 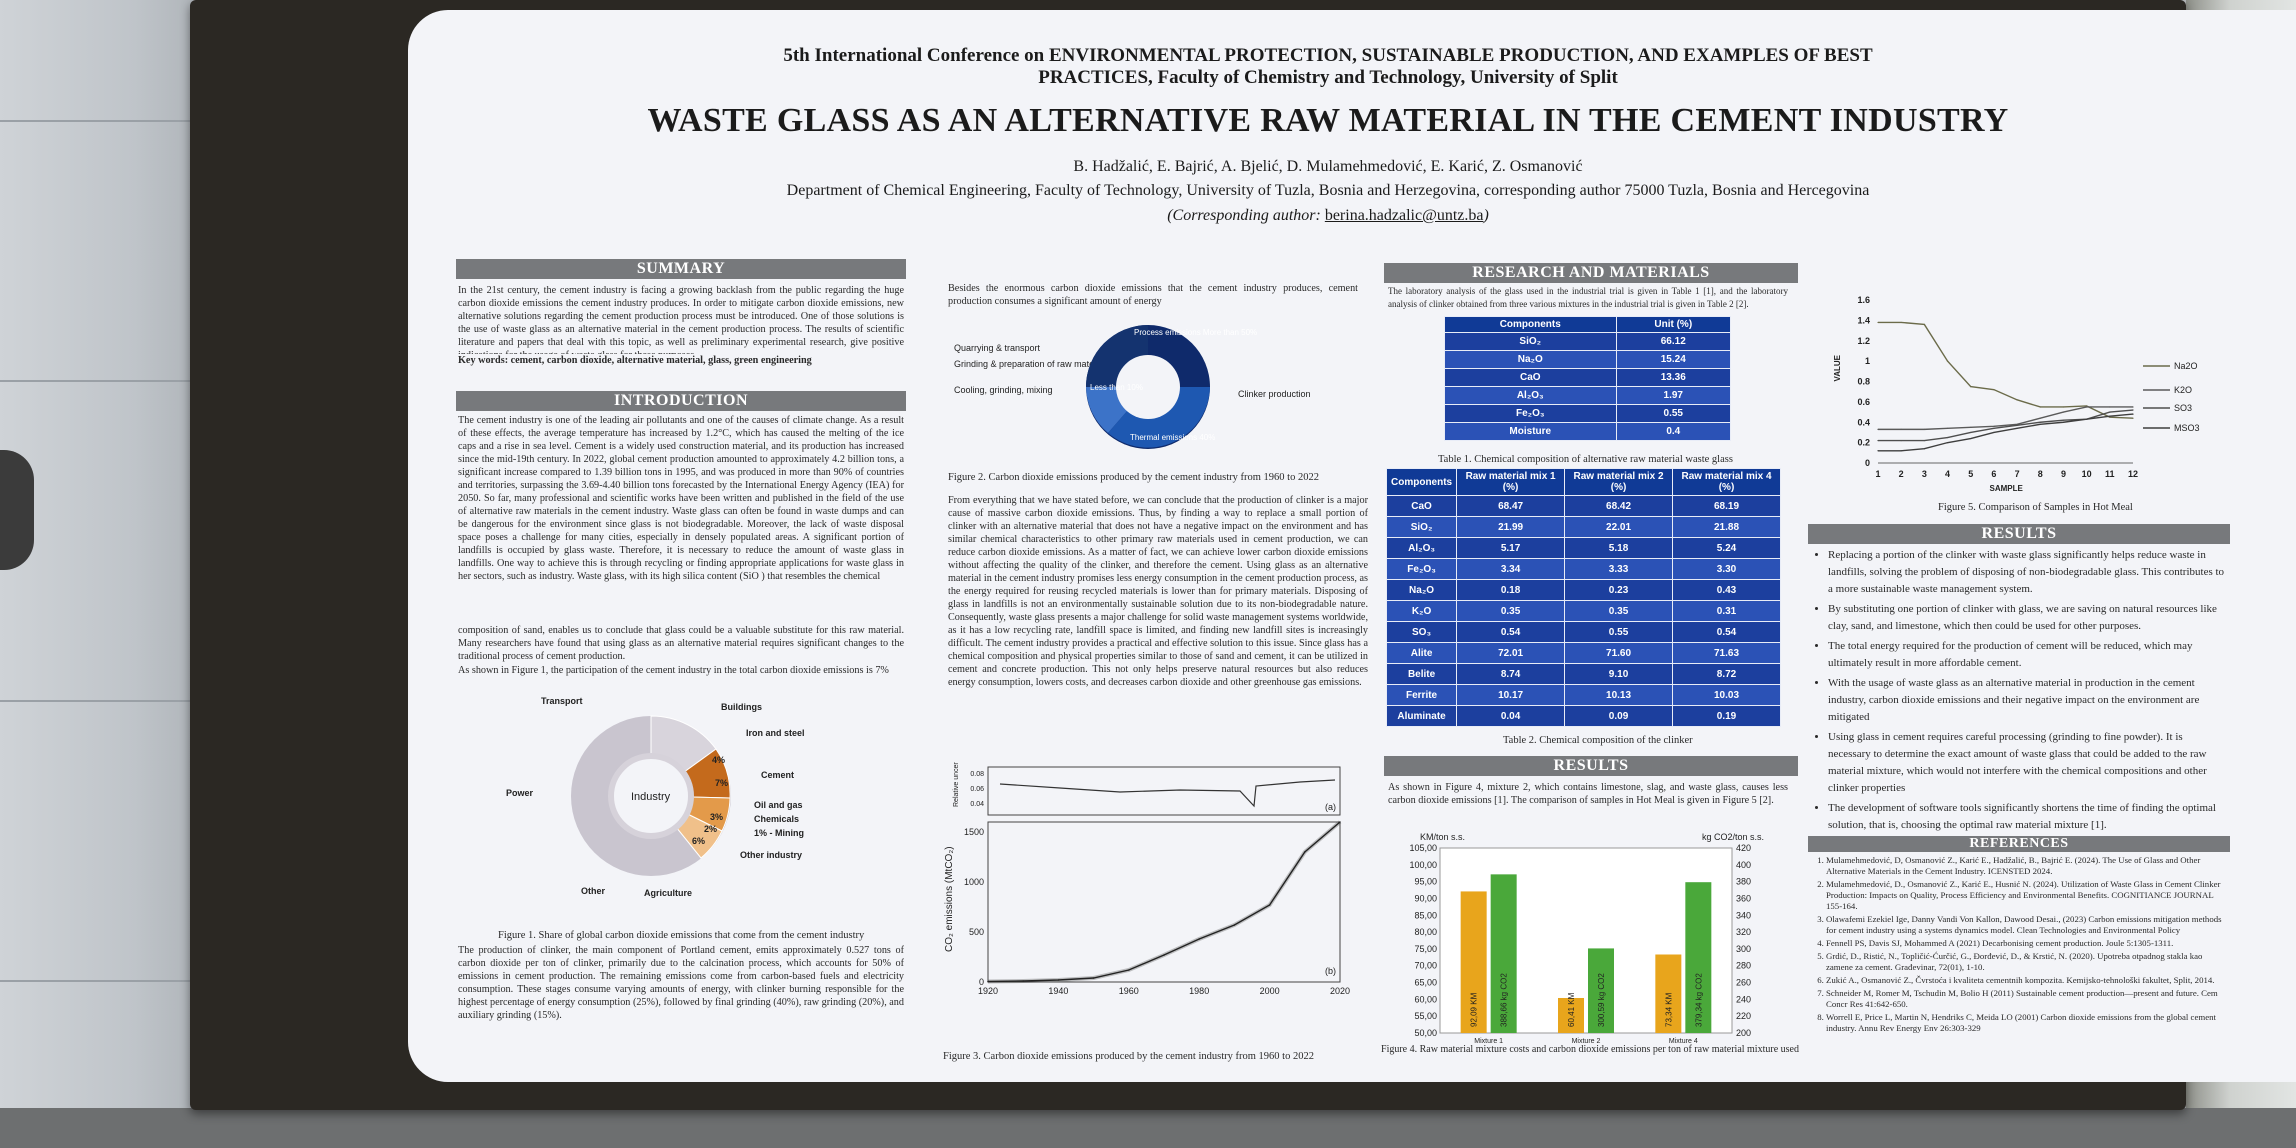 What do you see at coordinates (1199, 991) in the screenshot?
I see `fig3-xtick: 1980` at bounding box center [1199, 991].